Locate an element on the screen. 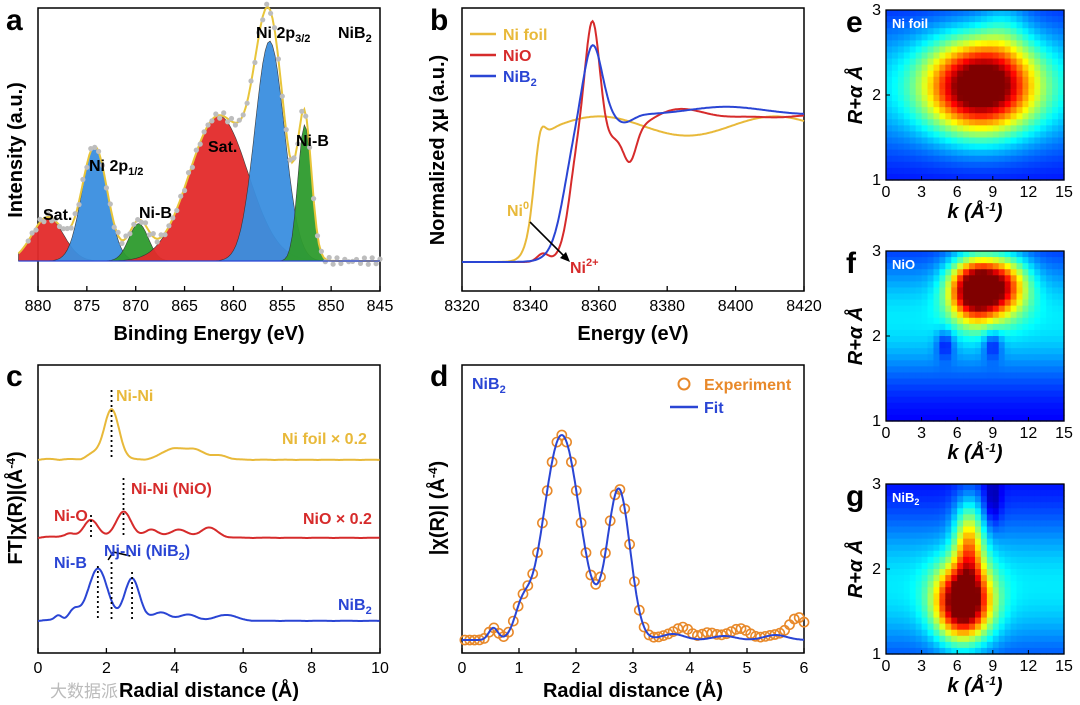 The image size is (1080, 705). heatmap-x-tick-label: 3 is located at coordinates (921, 192).